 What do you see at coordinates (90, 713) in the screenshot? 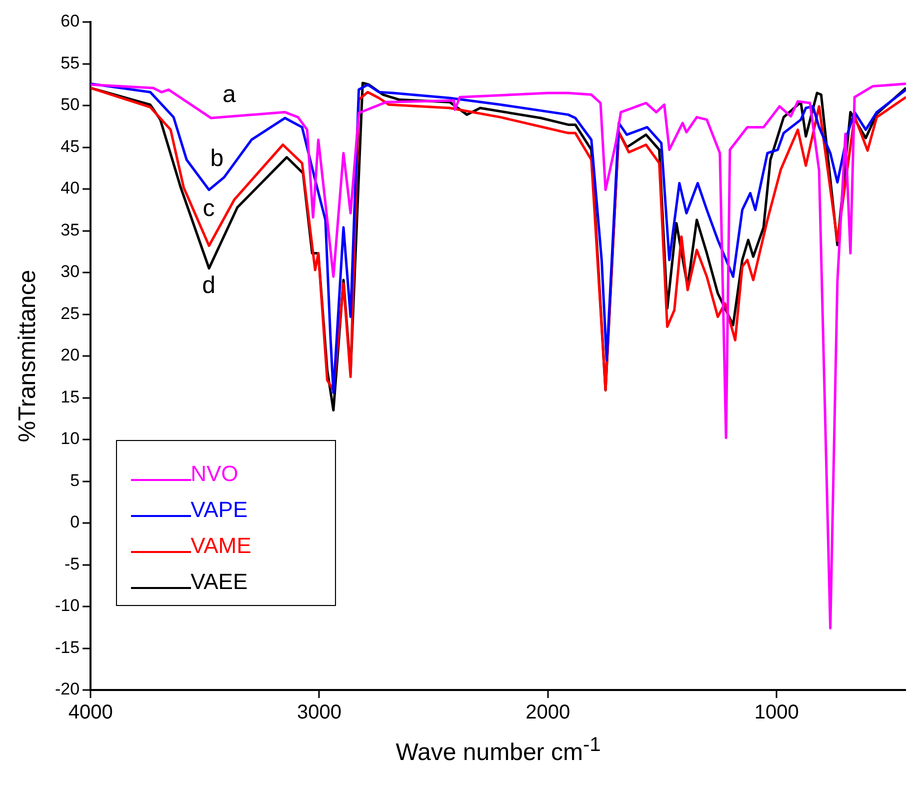
I see `x-tick-label: 4000` at bounding box center [90, 713].